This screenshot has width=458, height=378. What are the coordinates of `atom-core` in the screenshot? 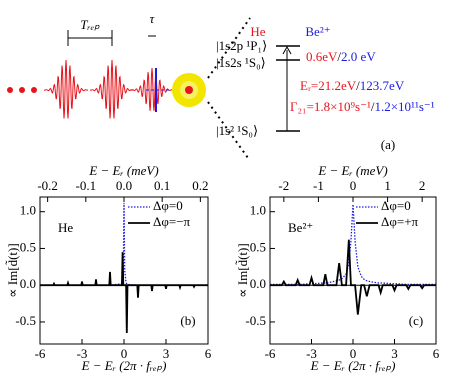 It's located at (189, 90).